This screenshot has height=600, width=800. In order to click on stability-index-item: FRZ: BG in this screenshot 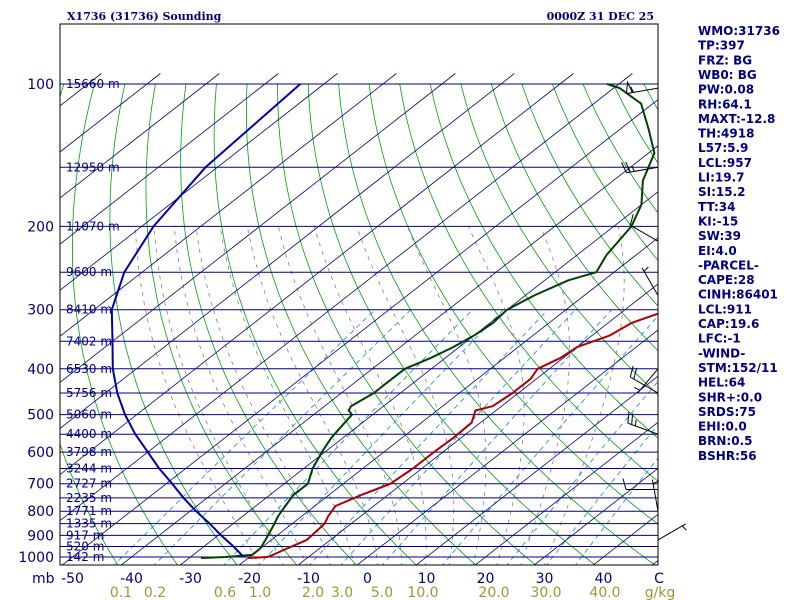, I will do `click(725, 60)`.